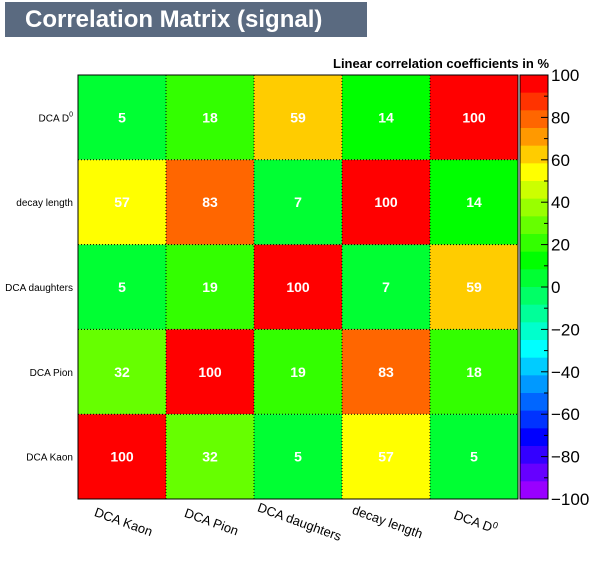 This screenshot has height=574, width=596. What do you see at coordinates (555, 287) in the screenshot?
I see `color-scale-tick-label: 0` at bounding box center [555, 287].